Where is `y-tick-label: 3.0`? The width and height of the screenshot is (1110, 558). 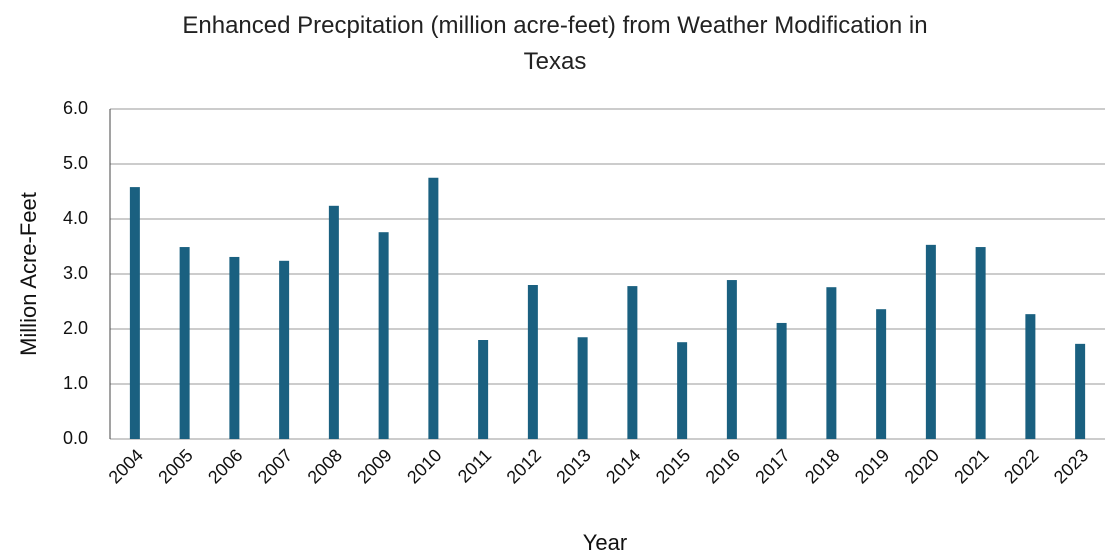 y-tick-label: 3.0 is located at coordinates (75, 273).